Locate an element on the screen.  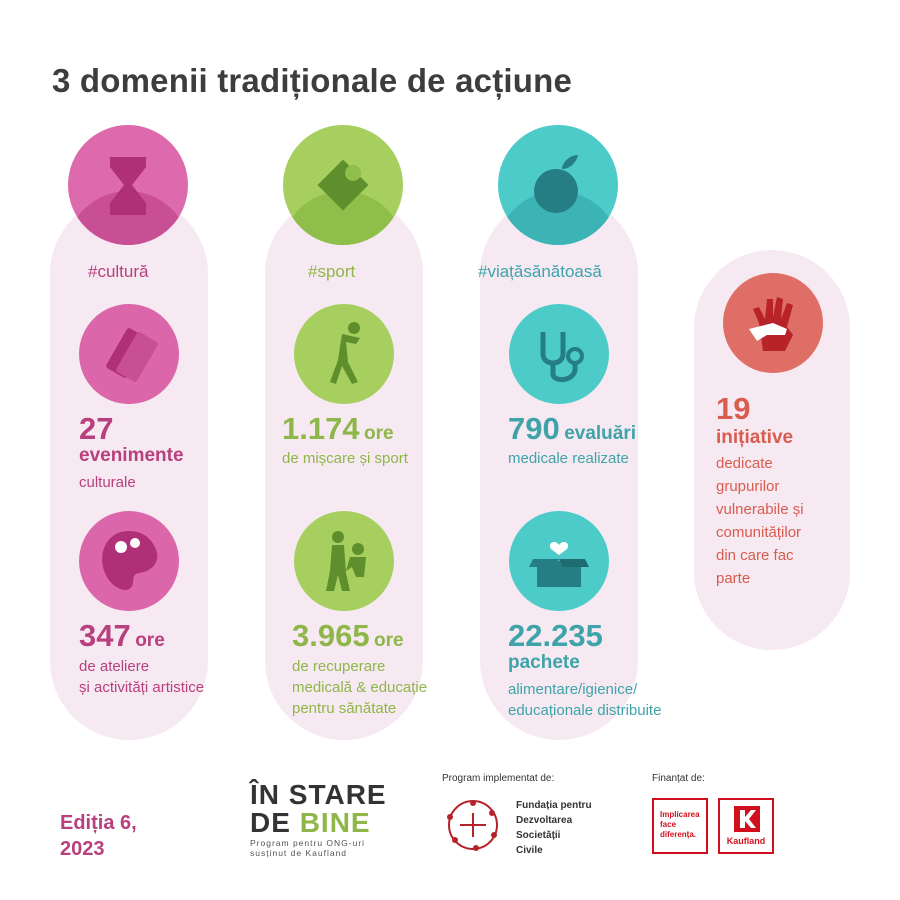
kaufland-k-icon is located at coordinates (747, 819).